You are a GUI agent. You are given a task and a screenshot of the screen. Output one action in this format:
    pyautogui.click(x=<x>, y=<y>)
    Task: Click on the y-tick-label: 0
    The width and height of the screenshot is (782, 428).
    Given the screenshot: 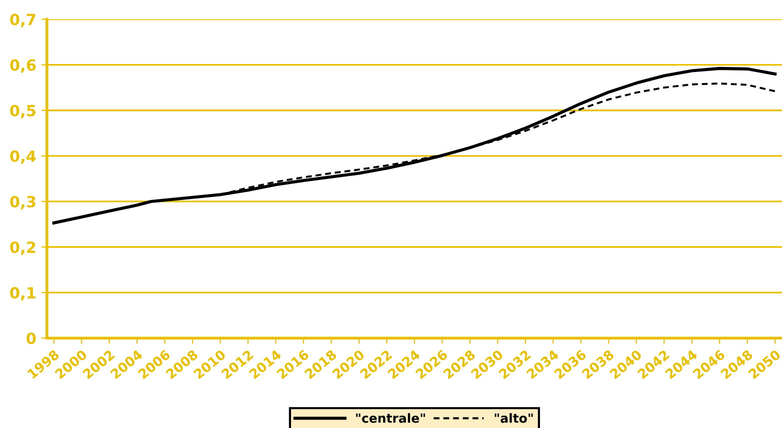 What is the action you would take?
    pyautogui.click(x=31, y=338)
    